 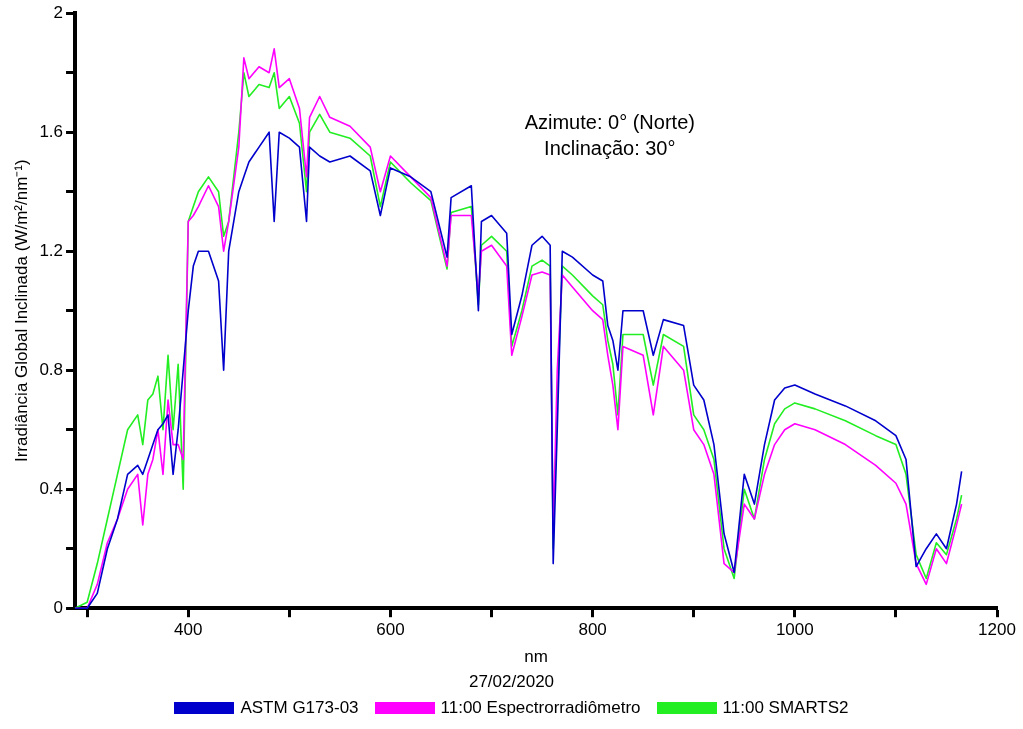 What do you see at coordinates (51, 369) in the screenshot?
I see `y-tick-label: 0.8` at bounding box center [51, 369].